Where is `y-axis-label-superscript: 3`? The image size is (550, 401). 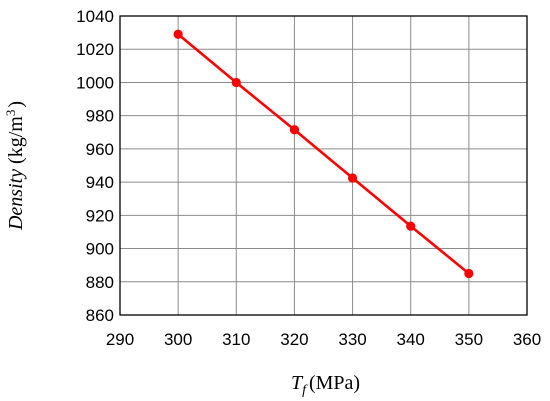 y-axis-label-superscript: 3 is located at coordinates (10, 113).